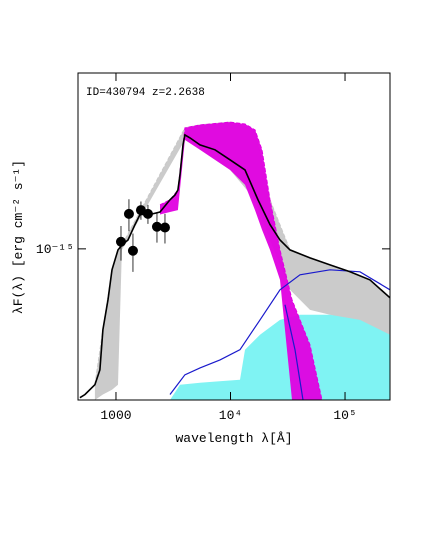  I want to click on y-tick-label: 10⁻¹⁵, so click(55, 249).